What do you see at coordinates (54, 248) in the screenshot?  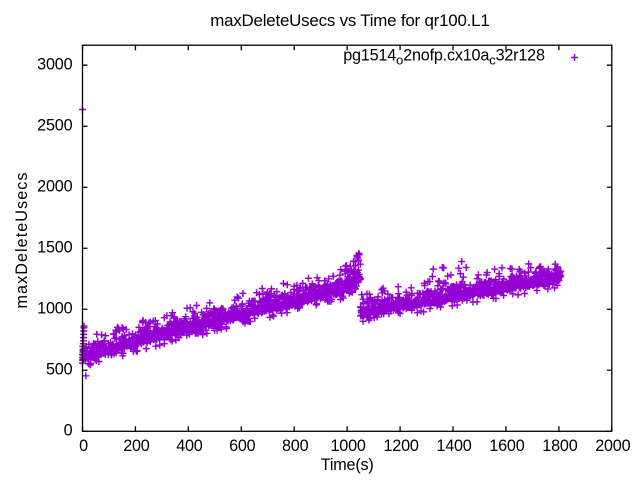 I see `svg-text: 1500` at bounding box center [54, 248].